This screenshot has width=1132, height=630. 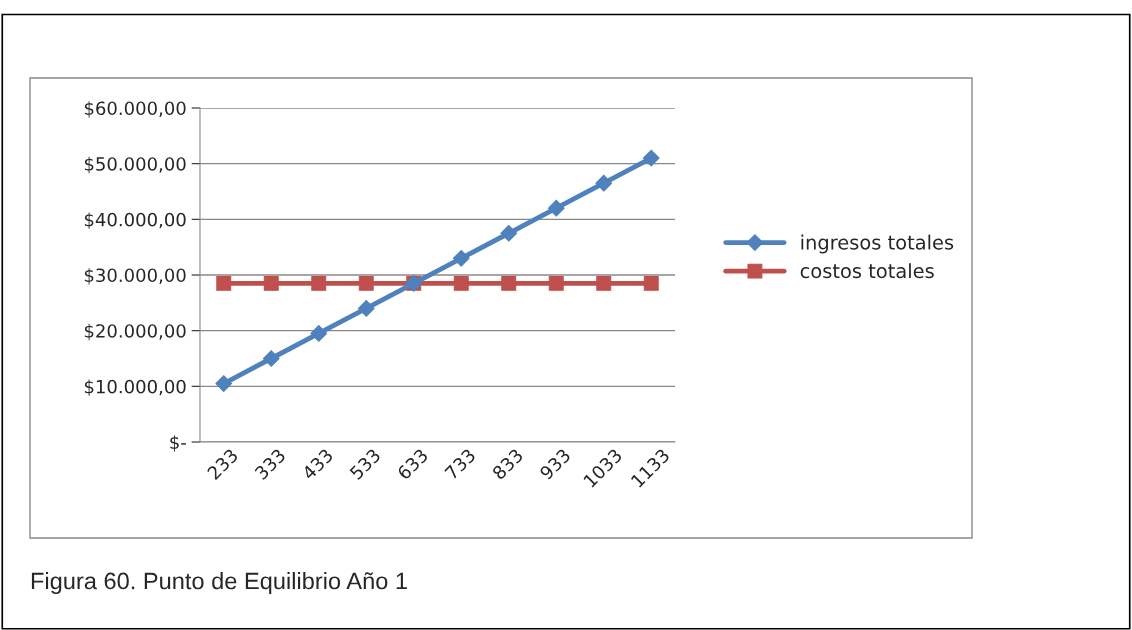 What do you see at coordinates (135, 276) in the screenshot?
I see `y-tick-label: $30.000,00` at bounding box center [135, 276].